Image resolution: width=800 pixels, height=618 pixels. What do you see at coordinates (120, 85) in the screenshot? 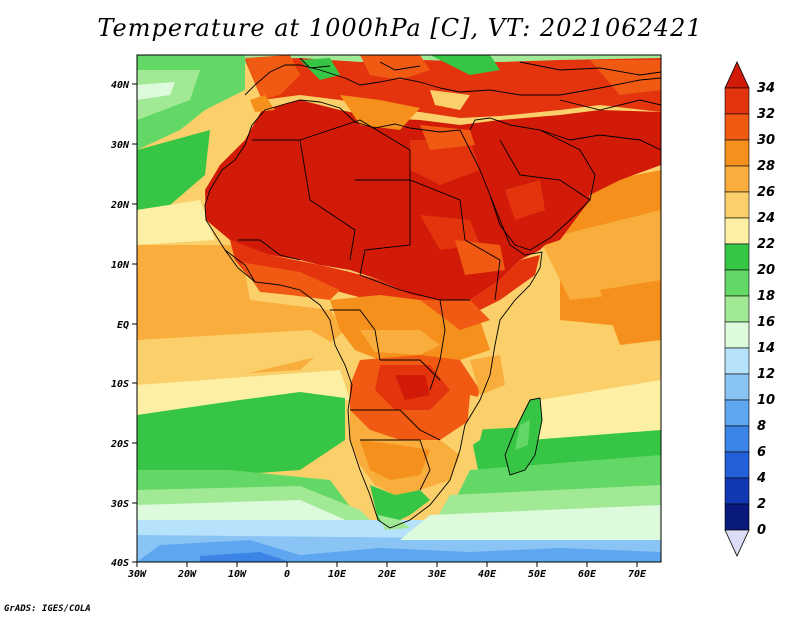
I see `lat-tick-label: 40N` at bounding box center [120, 85].